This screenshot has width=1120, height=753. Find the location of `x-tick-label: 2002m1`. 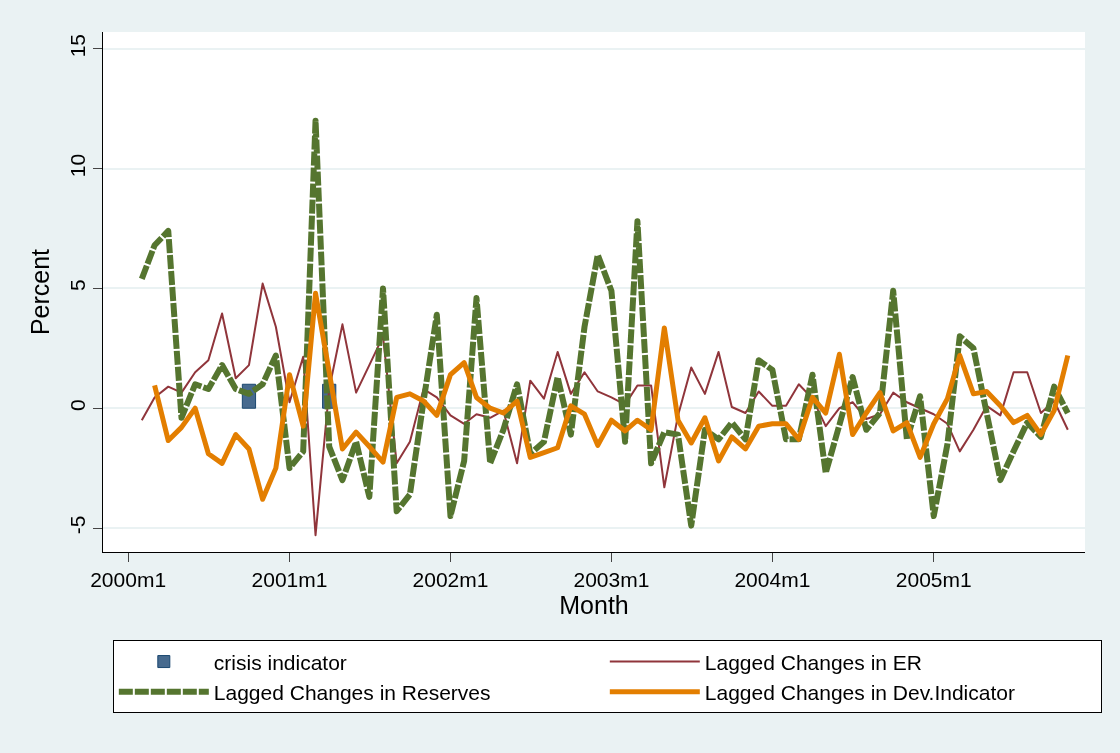

x-tick-label: 2002m1 is located at coordinates (450, 580).